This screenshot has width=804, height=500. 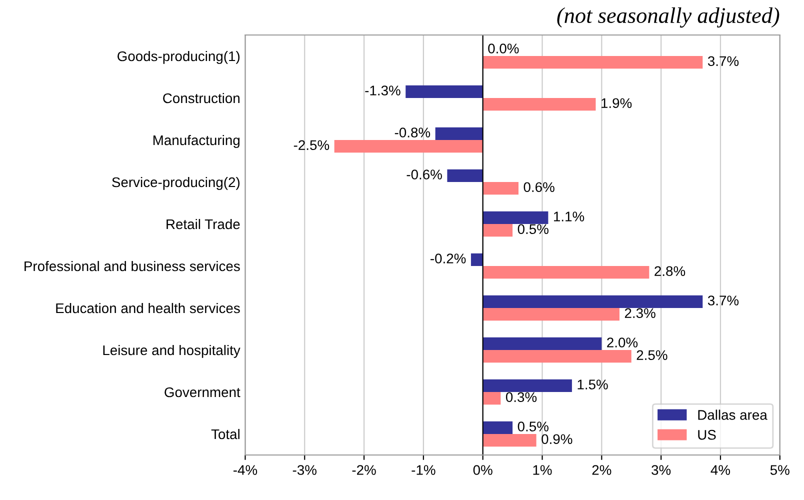 What do you see at coordinates (225, 434) in the screenshot?
I see `y-tick-label: Total` at bounding box center [225, 434].